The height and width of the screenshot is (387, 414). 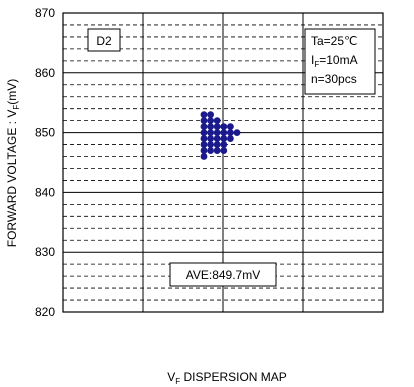 What do you see at coordinates (45, 133) in the screenshot?
I see `y-tick-label: 850` at bounding box center [45, 133].